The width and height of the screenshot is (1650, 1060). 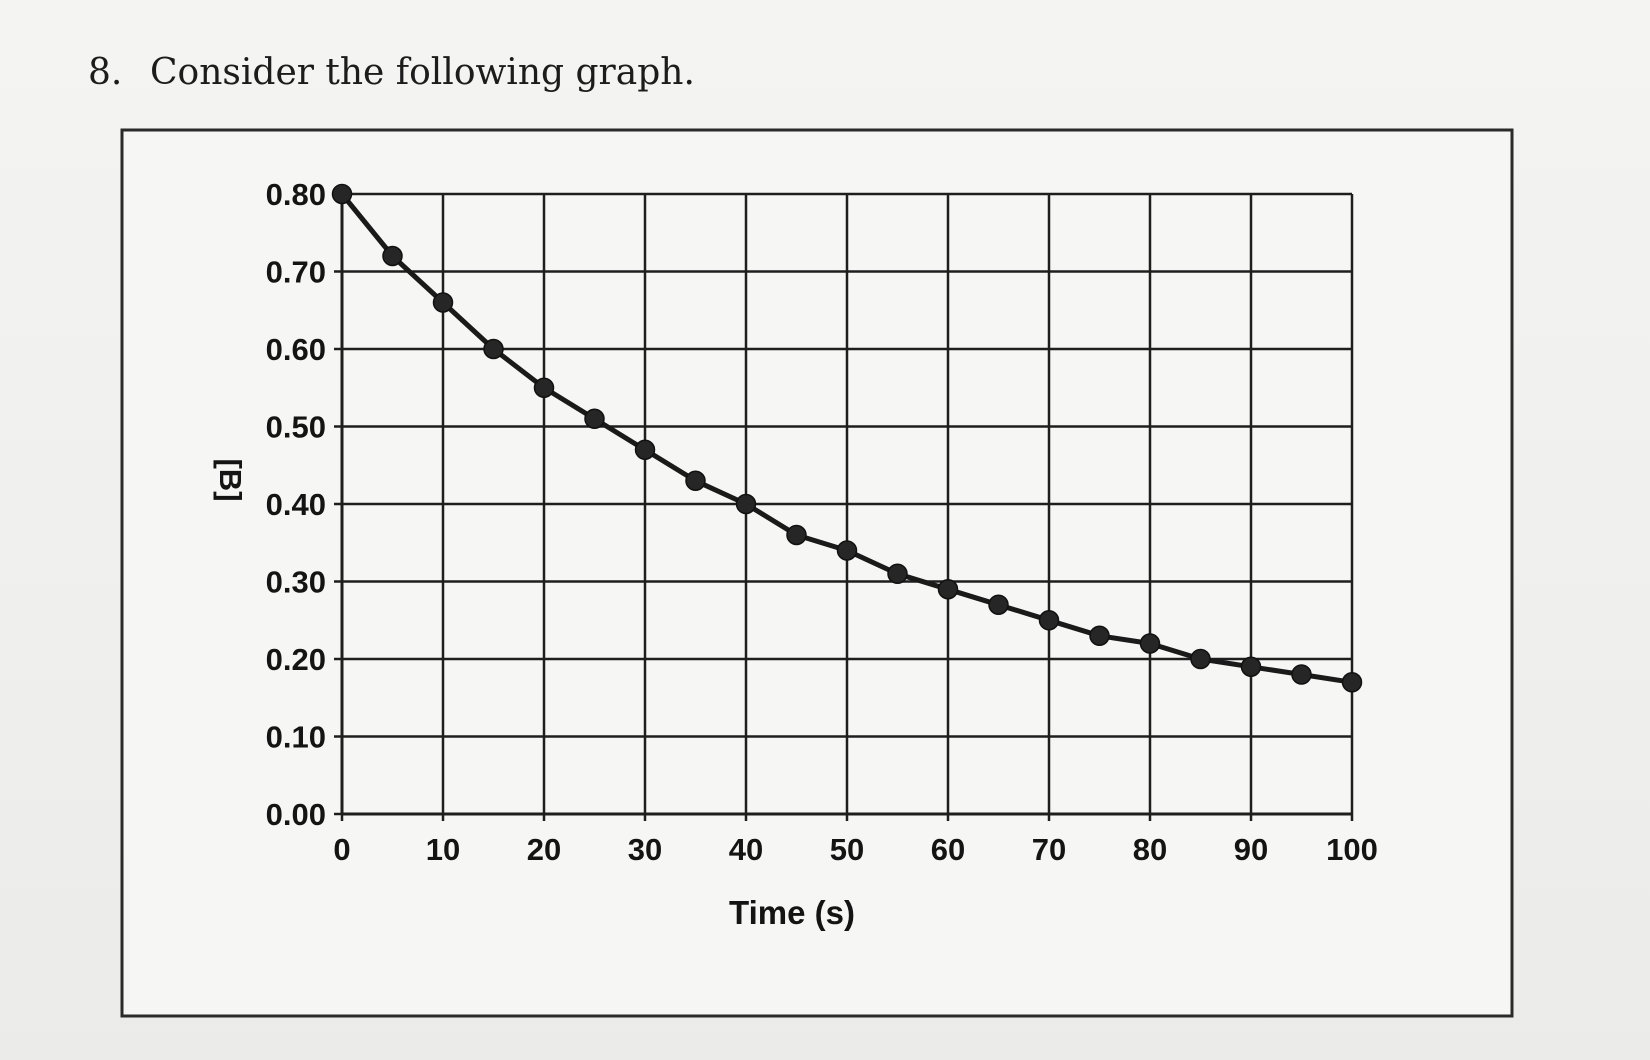 What do you see at coordinates (645, 849) in the screenshot?
I see `x-tick-label: 30` at bounding box center [645, 849].